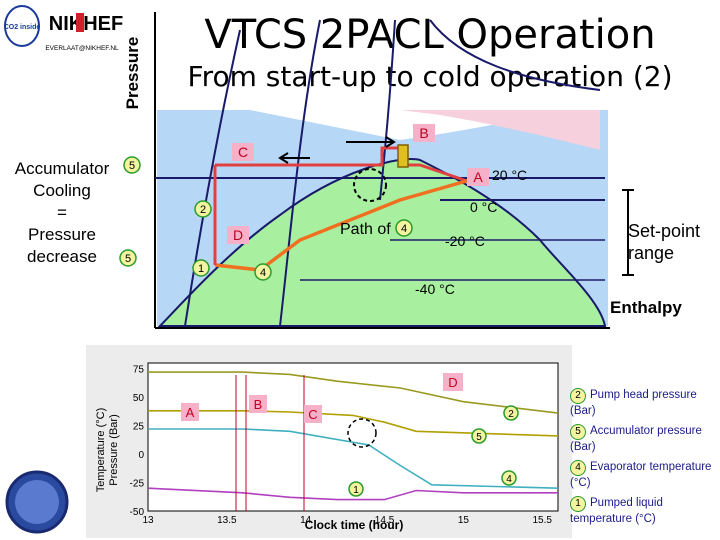  Describe the element at coordinates (464, 520) in the screenshot. I see `x-tick-label: 15` at that location.